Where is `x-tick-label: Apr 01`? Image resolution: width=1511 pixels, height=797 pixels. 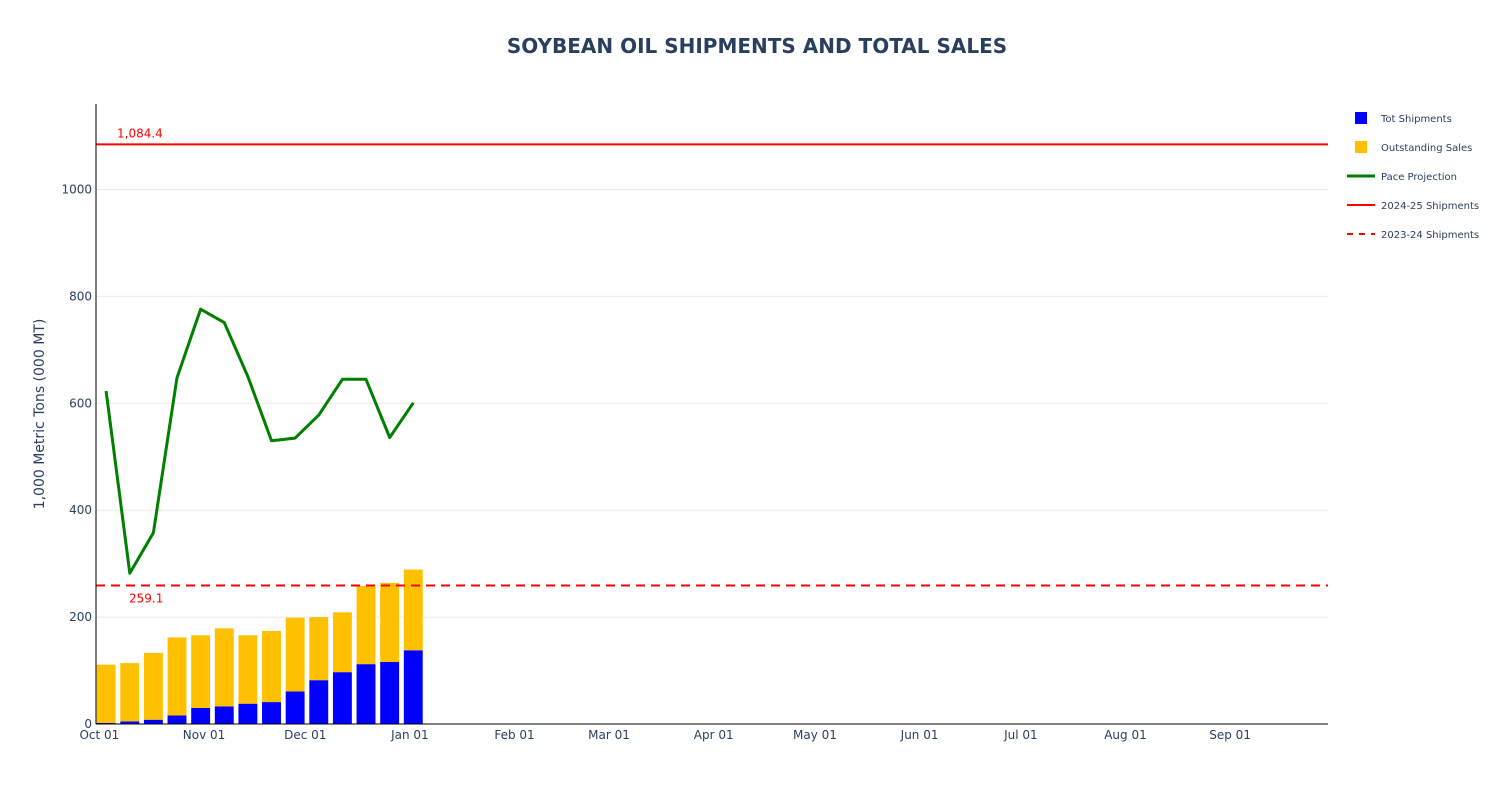
x-tick-label: Apr 01 is located at coordinates (714, 735).